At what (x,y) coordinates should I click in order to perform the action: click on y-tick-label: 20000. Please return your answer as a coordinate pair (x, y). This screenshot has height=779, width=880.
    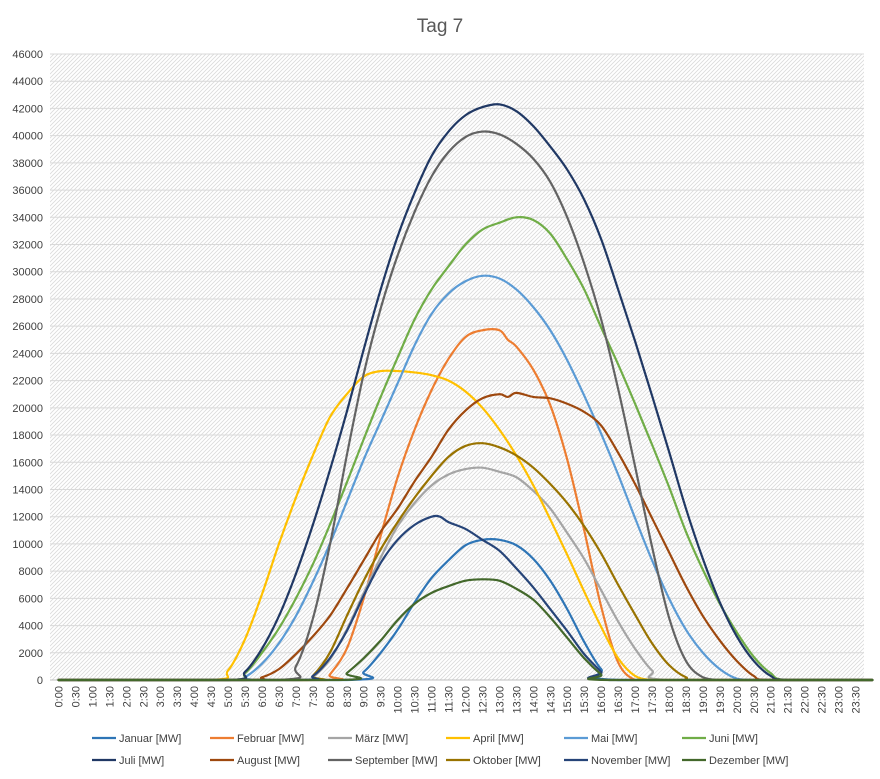
    Looking at the image, I should click on (27, 409).